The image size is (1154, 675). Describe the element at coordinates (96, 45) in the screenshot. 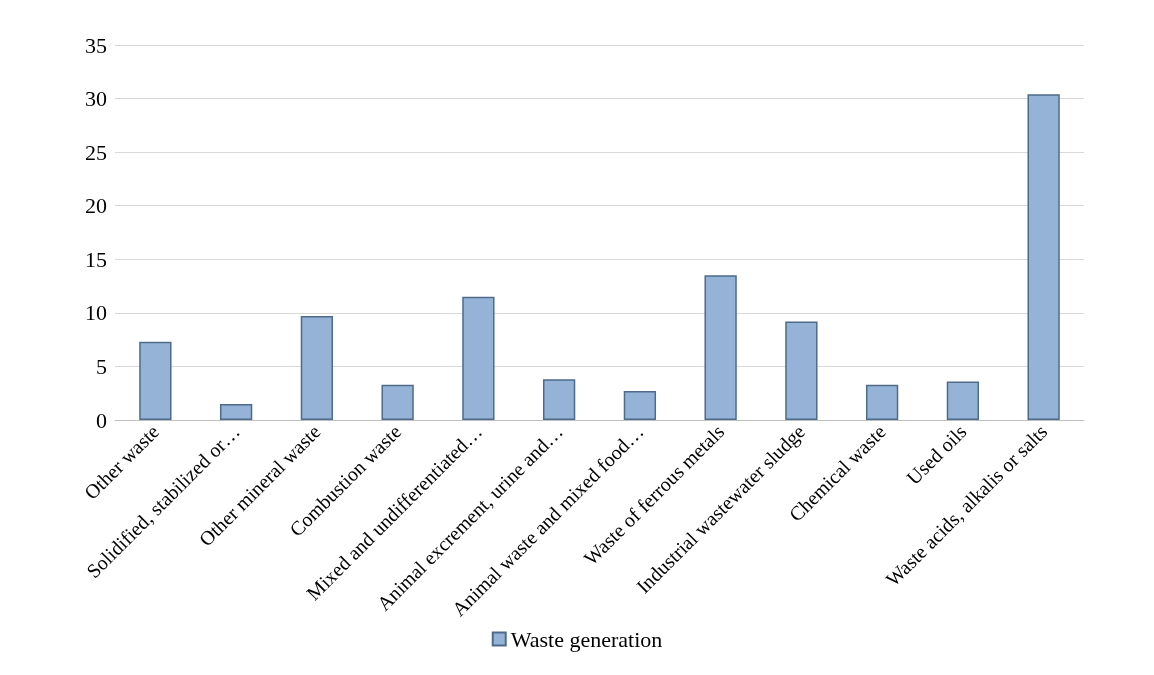

I see `y-tick-label: 35` at that location.